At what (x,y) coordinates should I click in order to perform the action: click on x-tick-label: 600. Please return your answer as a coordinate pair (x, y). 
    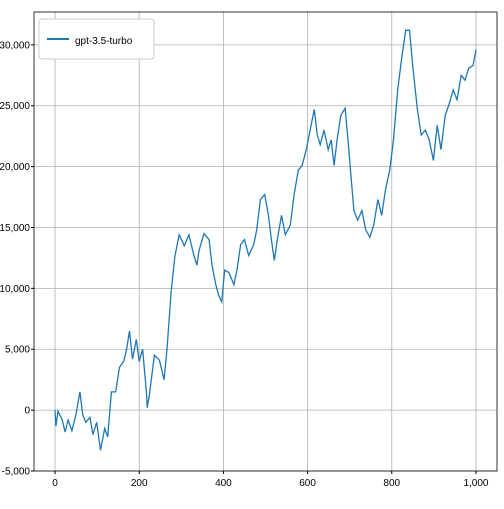
    Looking at the image, I should click on (307, 483).